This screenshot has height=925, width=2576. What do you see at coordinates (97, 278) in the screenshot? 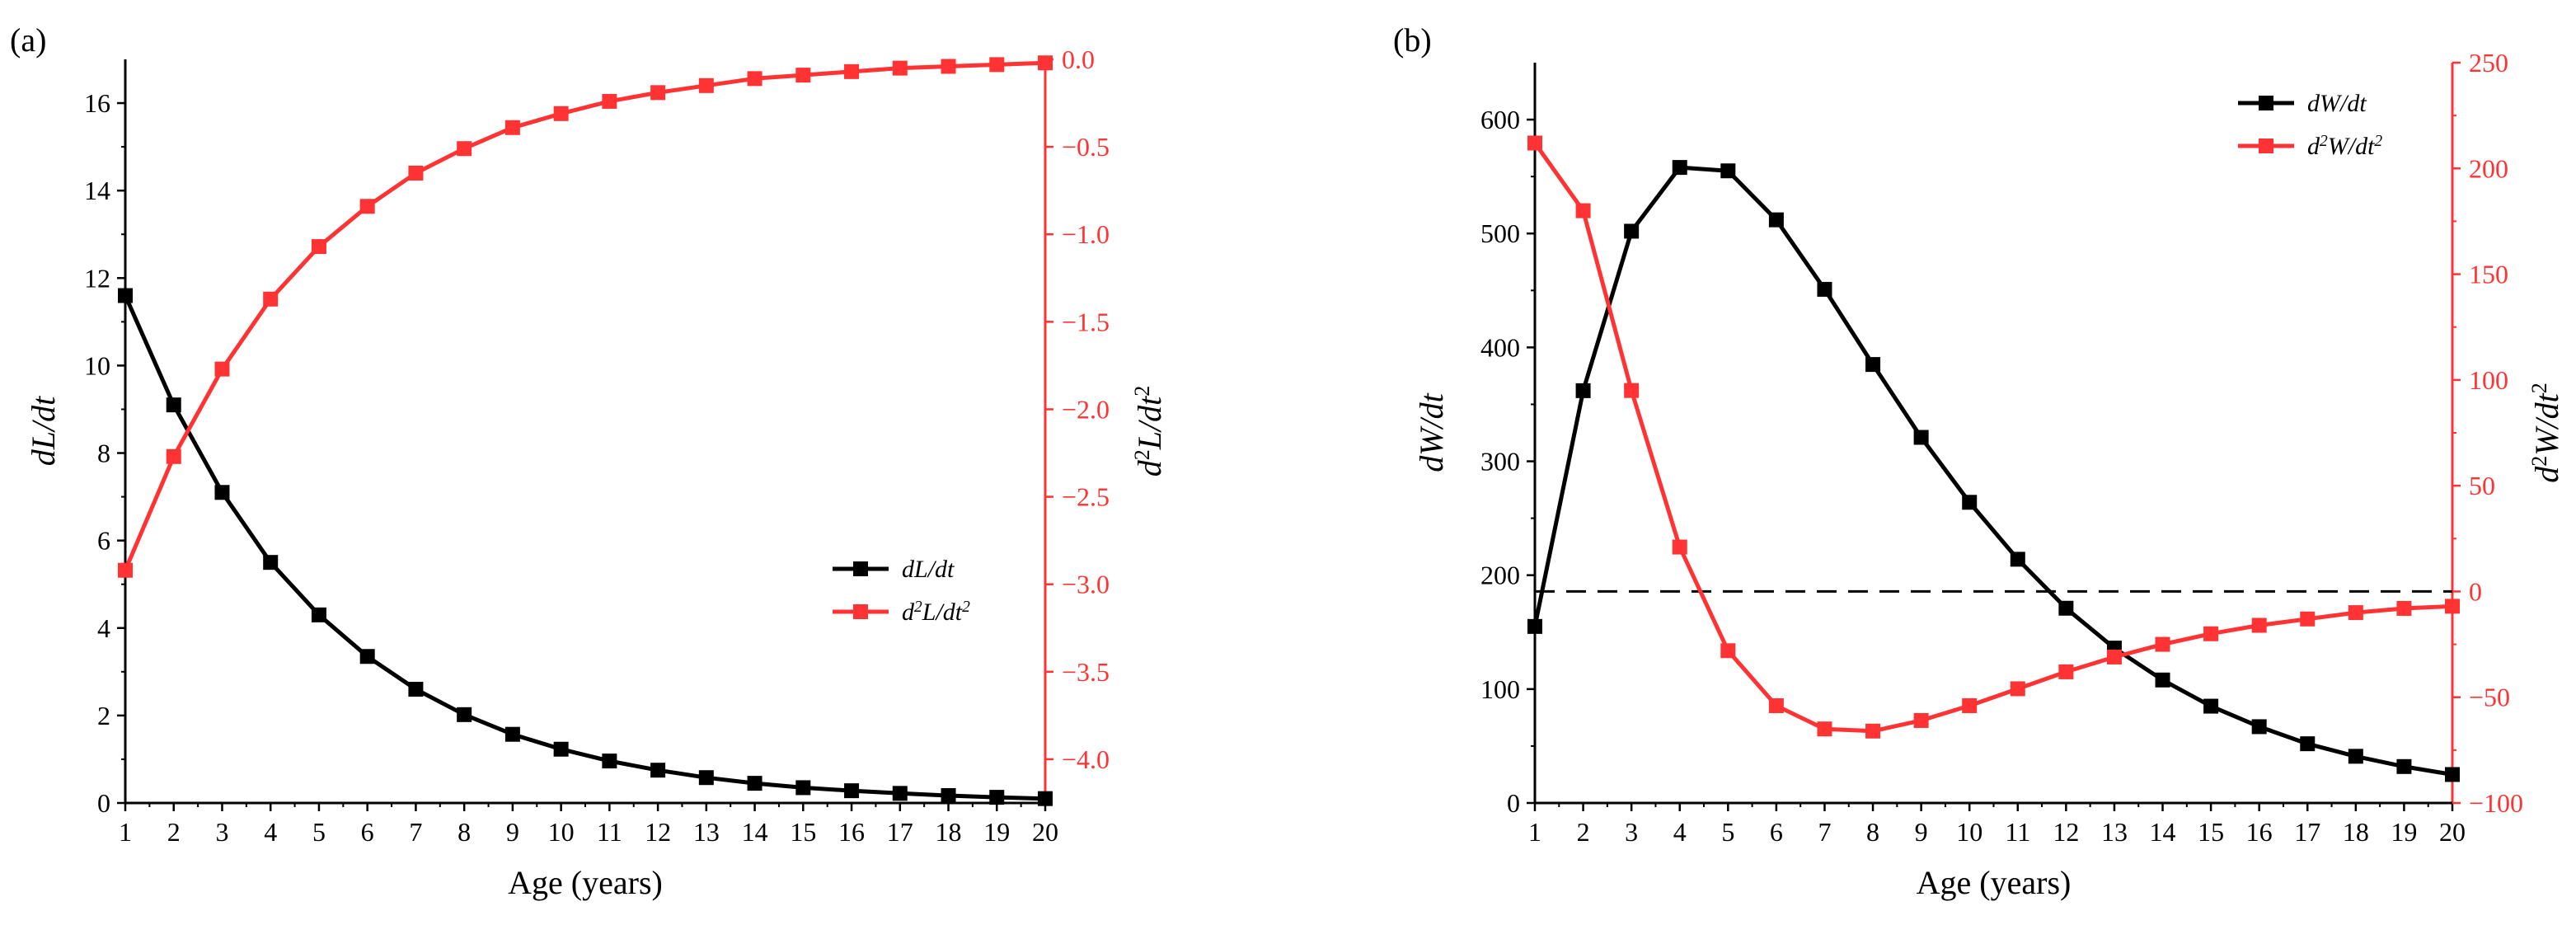
I see `panel-a-left-tick-label: 12` at bounding box center [97, 278].